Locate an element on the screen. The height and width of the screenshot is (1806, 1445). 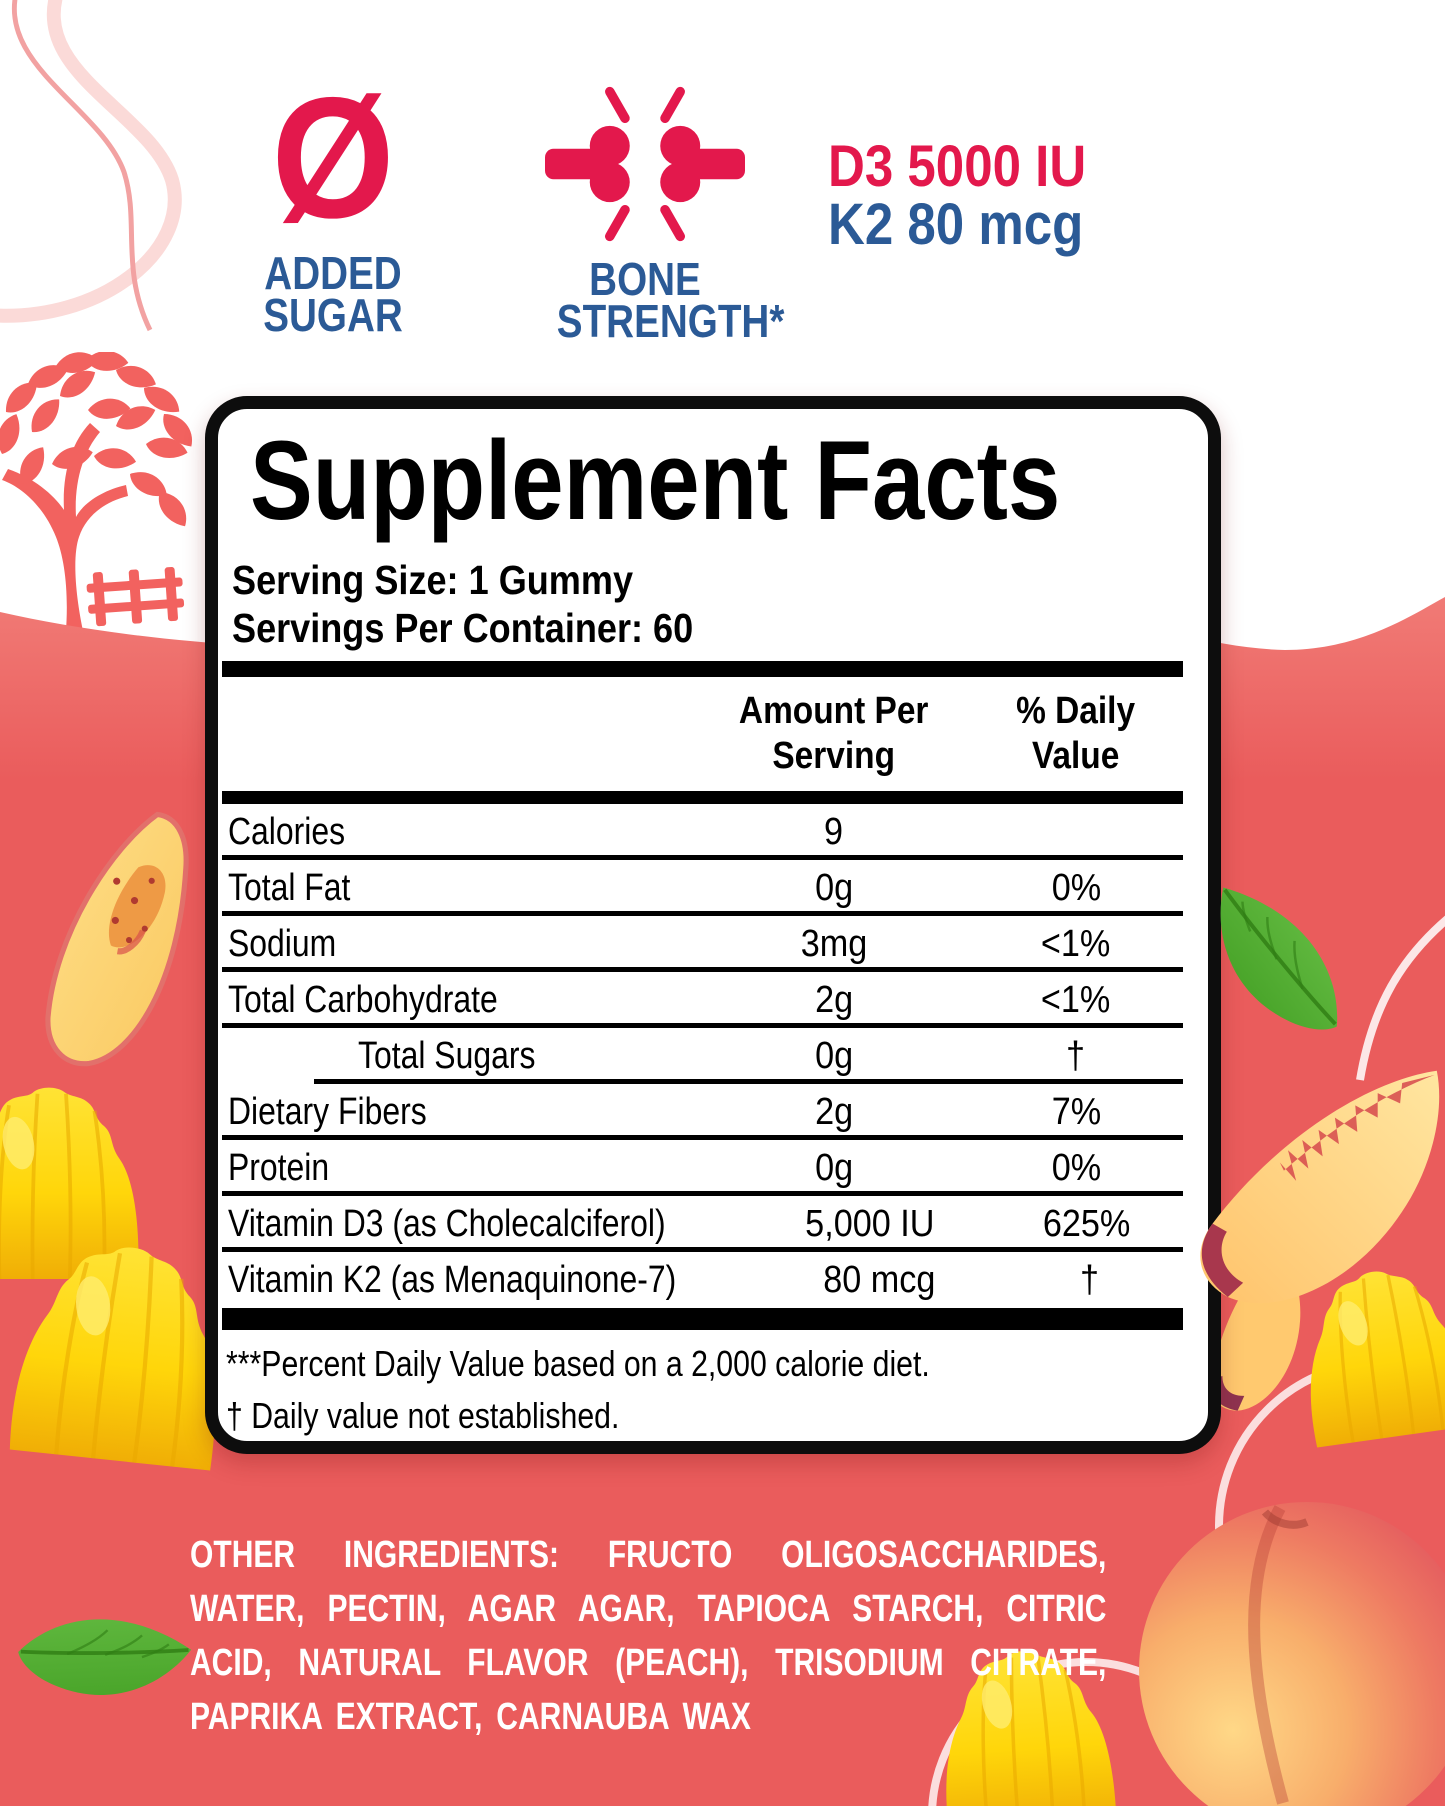
nutrient-amount: 5,000 IU is located at coordinates (870, 1223).